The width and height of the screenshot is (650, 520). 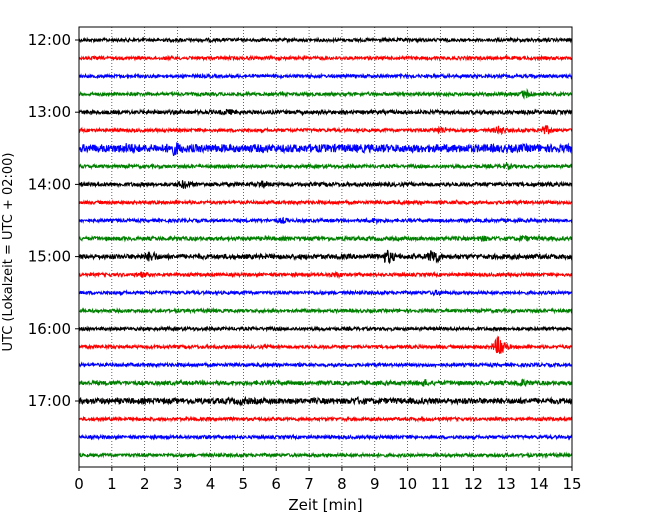 I want to click on y-tick-label: 16:00, so click(x=49, y=329).